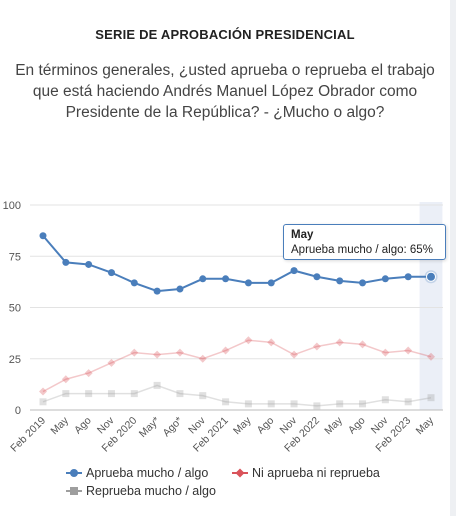  What do you see at coordinates (240, 473) in the screenshot?
I see `diamond-marker-icon` at bounding box center [240, 473].